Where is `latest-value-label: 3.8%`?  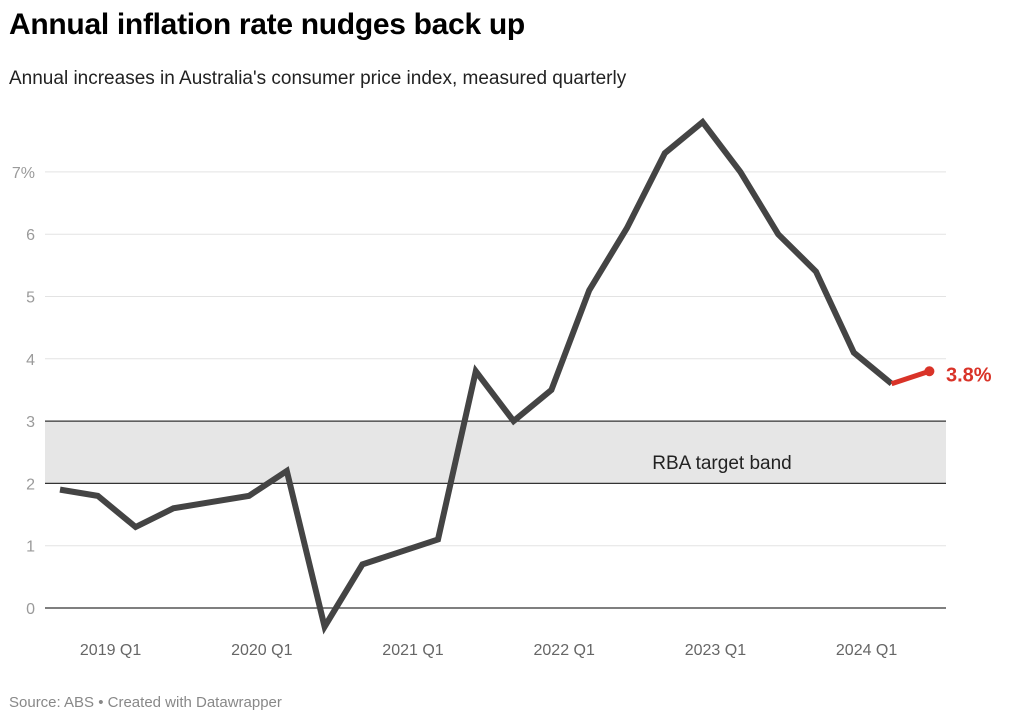 latest-value-label: 3.8% is located at coordinates (969, 375).